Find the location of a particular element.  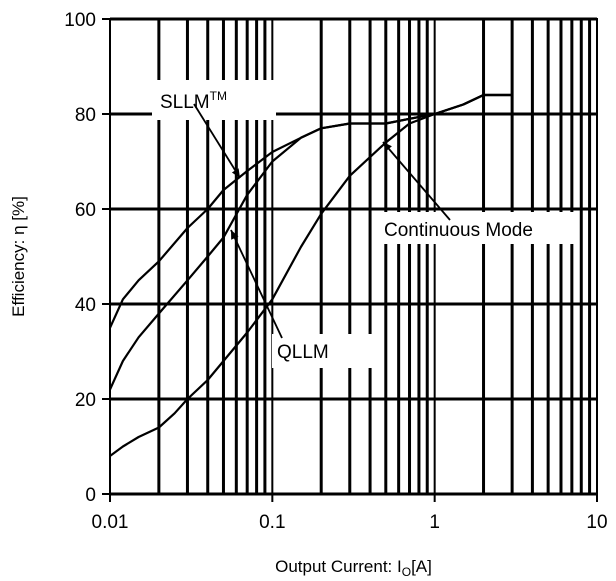

annotation-label: Continuous Mode is located at coordinates (458, 230).